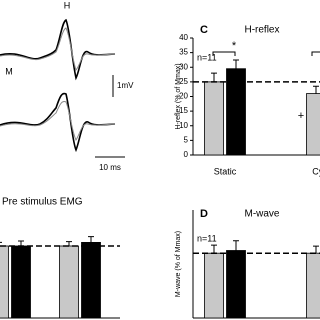 The image size is (320, 320). What do you see at coordinates (183, 96) in the screenshot?
I see `y-tick-label: 20` at bounding box center [183, 96].